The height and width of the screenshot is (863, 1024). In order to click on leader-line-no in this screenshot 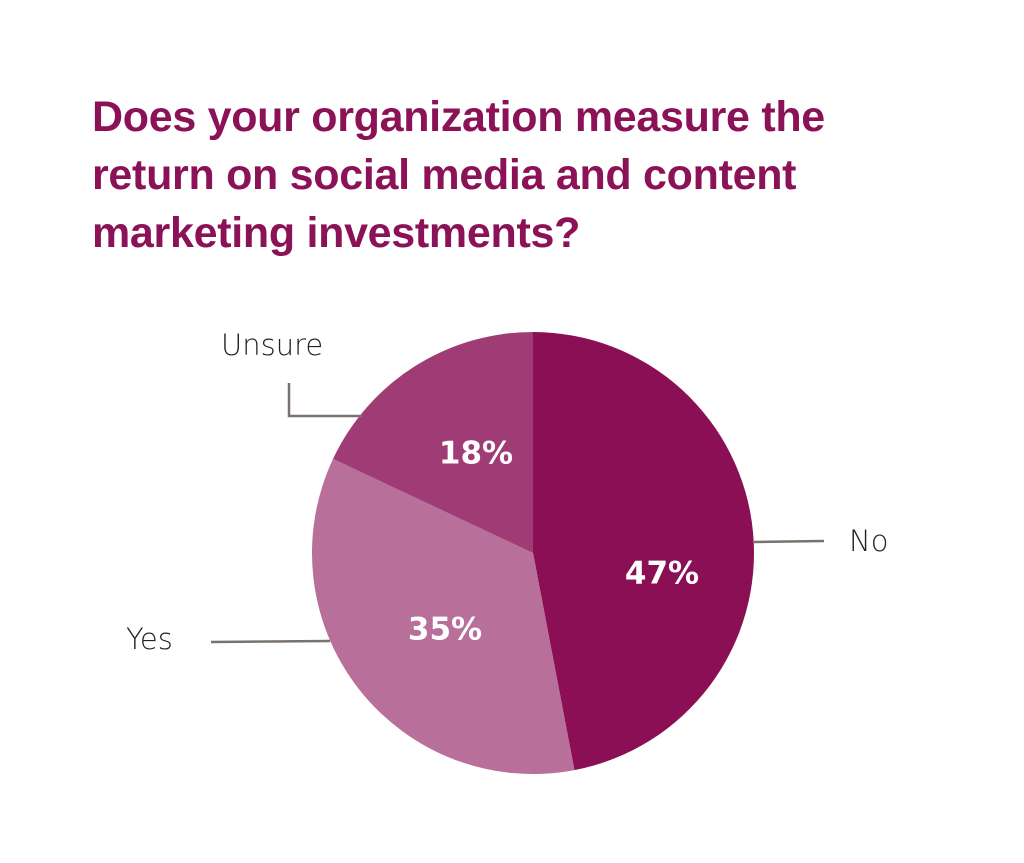, I will do `click(789, 541)`.